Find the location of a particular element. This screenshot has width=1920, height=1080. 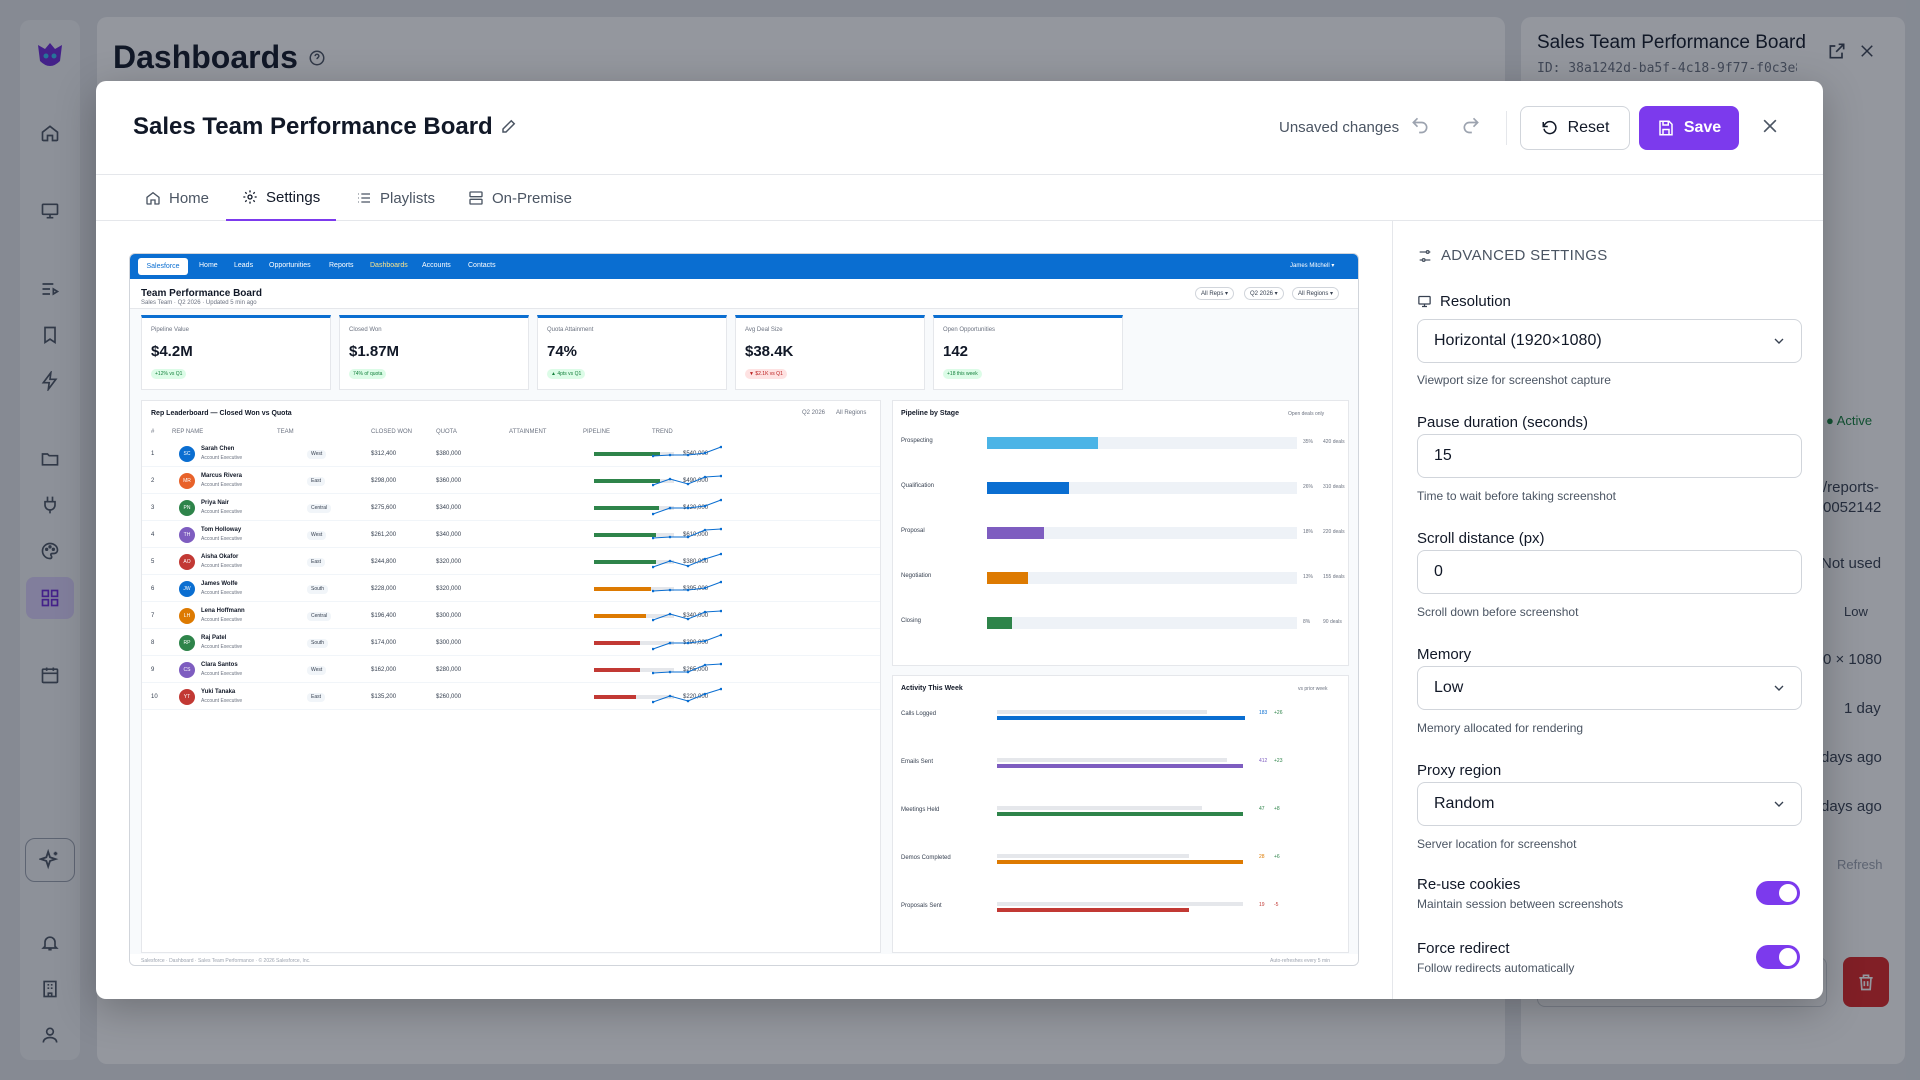

preview-footer-right: Auto-refreshes every 5 min is located at coordinates (1300, 961).